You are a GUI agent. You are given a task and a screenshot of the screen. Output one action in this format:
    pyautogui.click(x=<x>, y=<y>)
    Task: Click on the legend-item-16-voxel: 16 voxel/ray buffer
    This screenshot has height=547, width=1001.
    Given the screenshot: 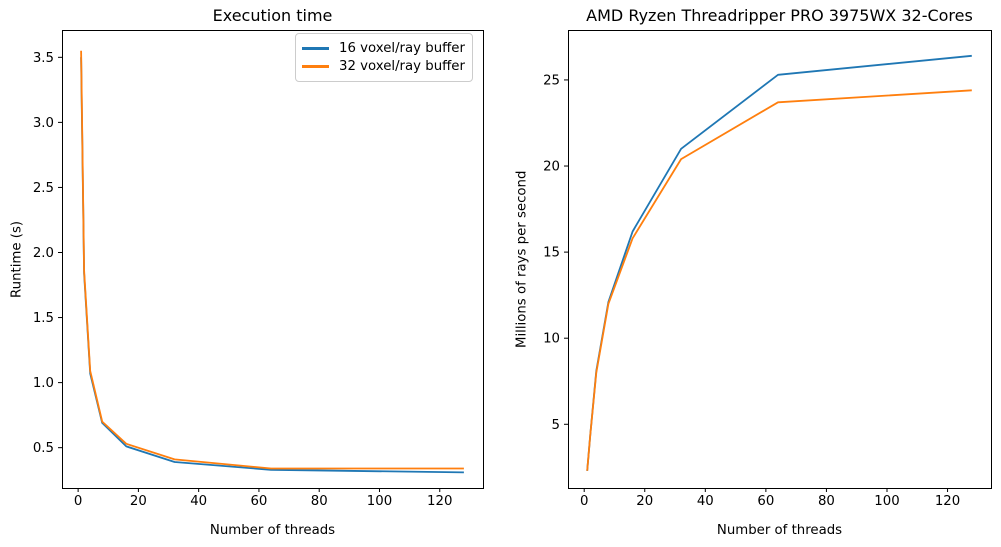 What is the action you would take?
    pyautogui.click(x=383, y=48)
    